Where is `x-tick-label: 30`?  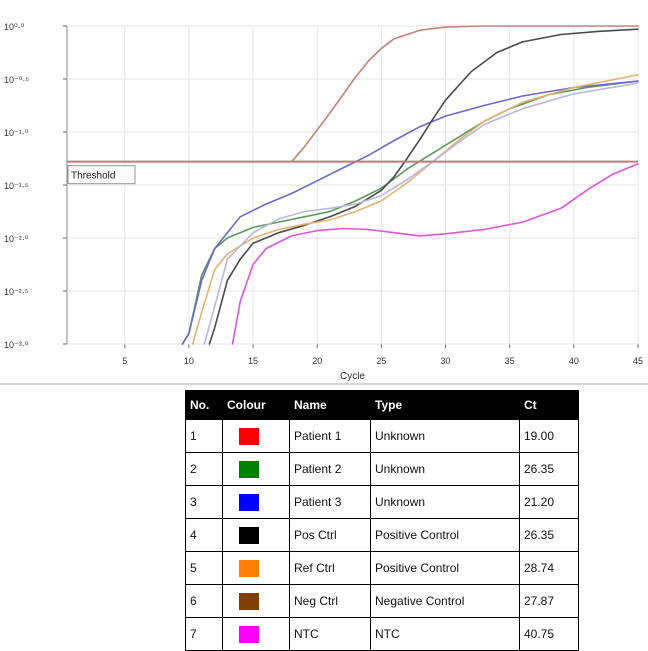 x-tick-label: 30 is located at coordinates (446, 361).